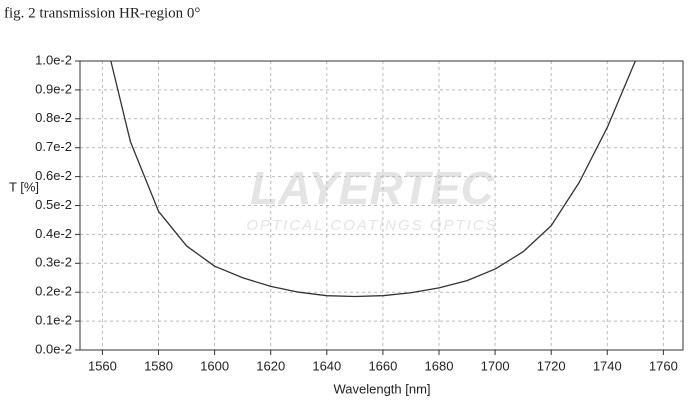  I want to click on y-tick-label: 0.7e-2, so click(53, 146).